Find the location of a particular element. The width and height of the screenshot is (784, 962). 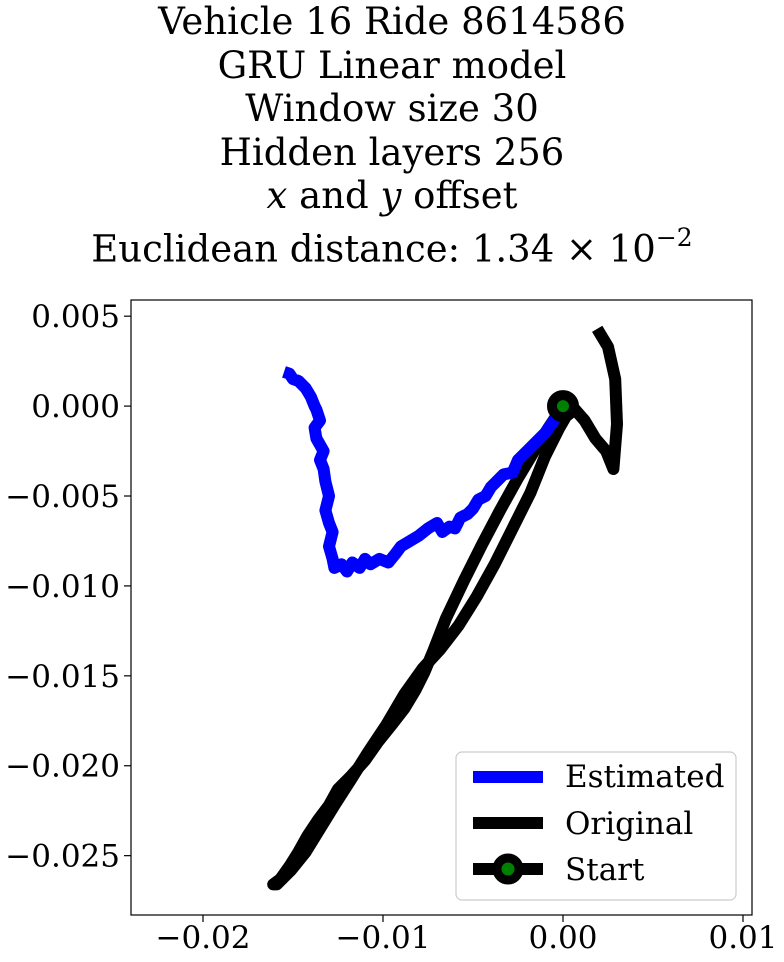

legend-label-original: Original is located at coordinates (629, 824).